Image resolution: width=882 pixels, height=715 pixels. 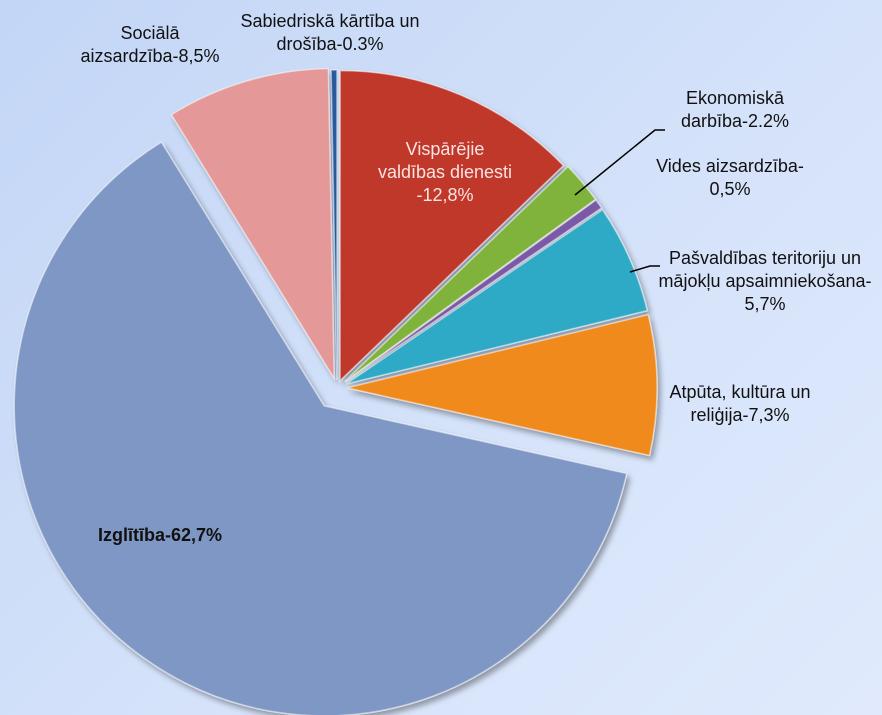 I want to click on slice-label: Izglītība-62,7%, so click(x=160, y=535).